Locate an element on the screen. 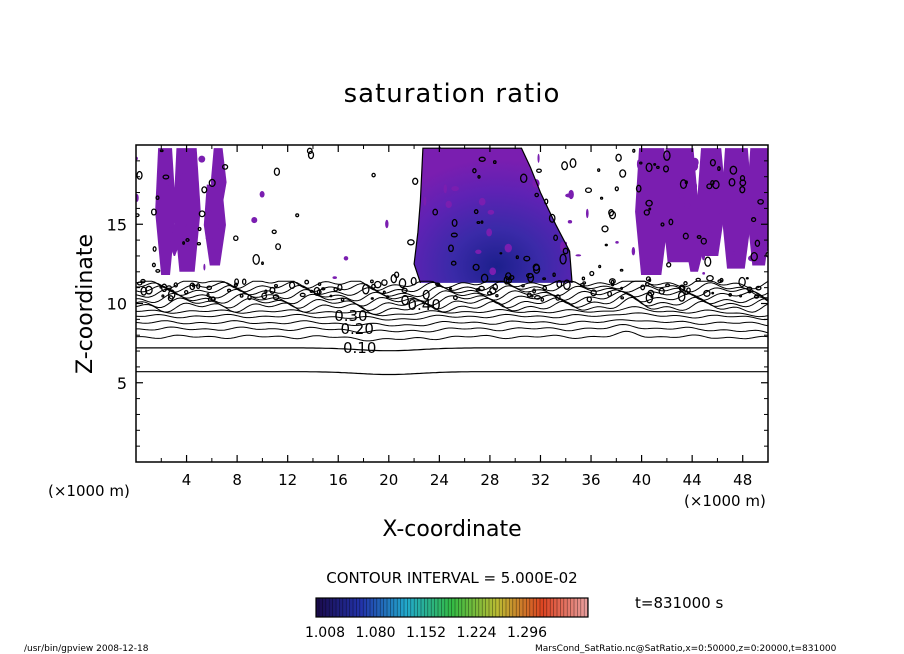 This screenshot has height=654, width=904. x-tick-label: 32 is located at coordinates (540, 480).